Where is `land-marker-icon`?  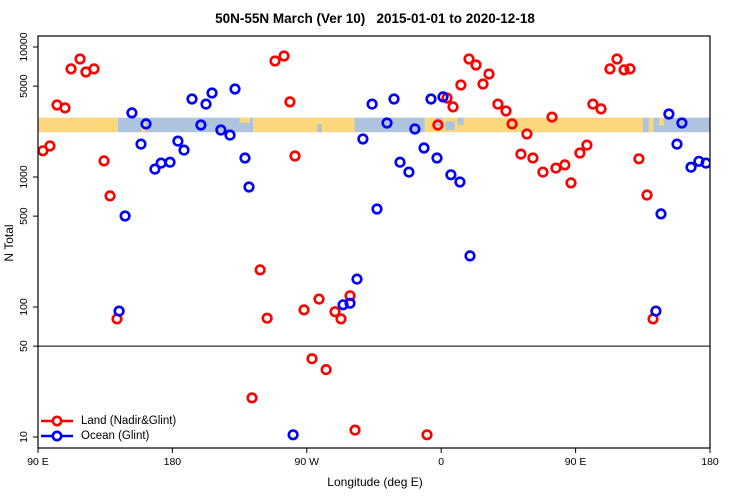 land-marker-icon is located at coordinates (57, 420).